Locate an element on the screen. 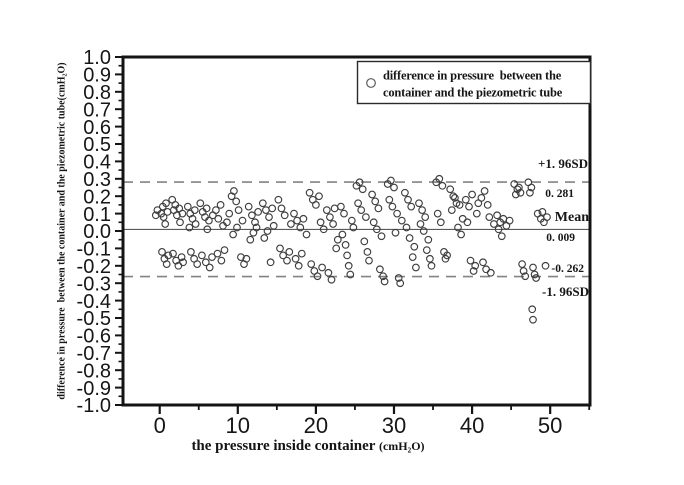  upper-loa-value: 0. 281 is located at coordinates (559, 194).